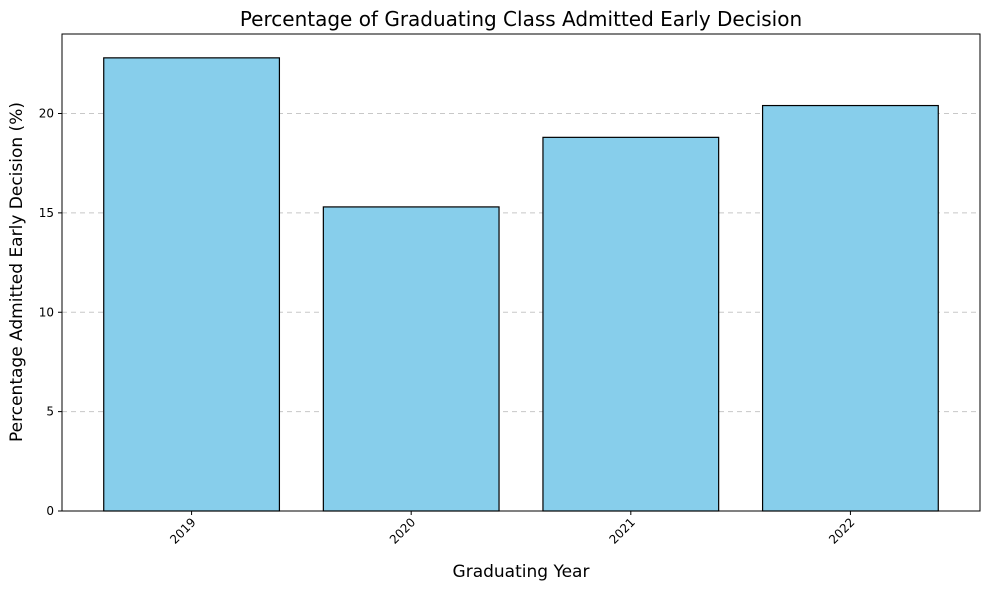 This screenshot has height=590, width=989. Describe the element at coordinates (402, 530) in the screenshot. I see `x-tick-label: 2020` at that location.